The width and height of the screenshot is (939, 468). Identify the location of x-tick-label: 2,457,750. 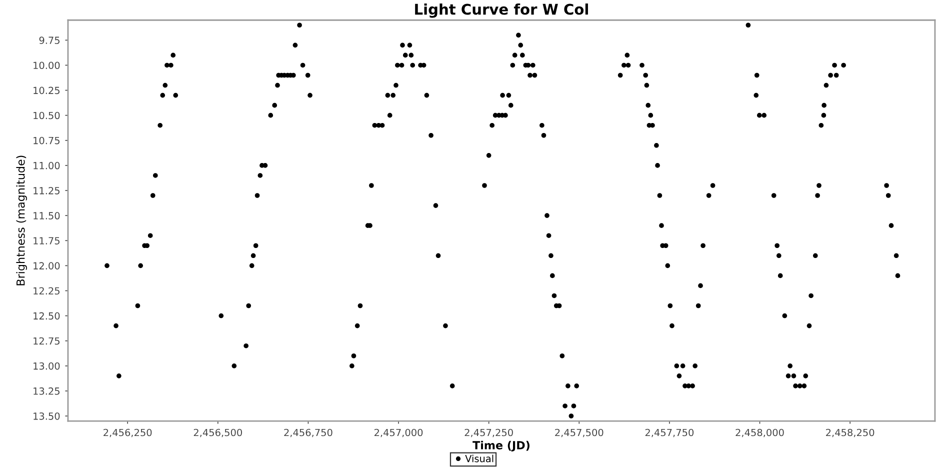
(669, 433).